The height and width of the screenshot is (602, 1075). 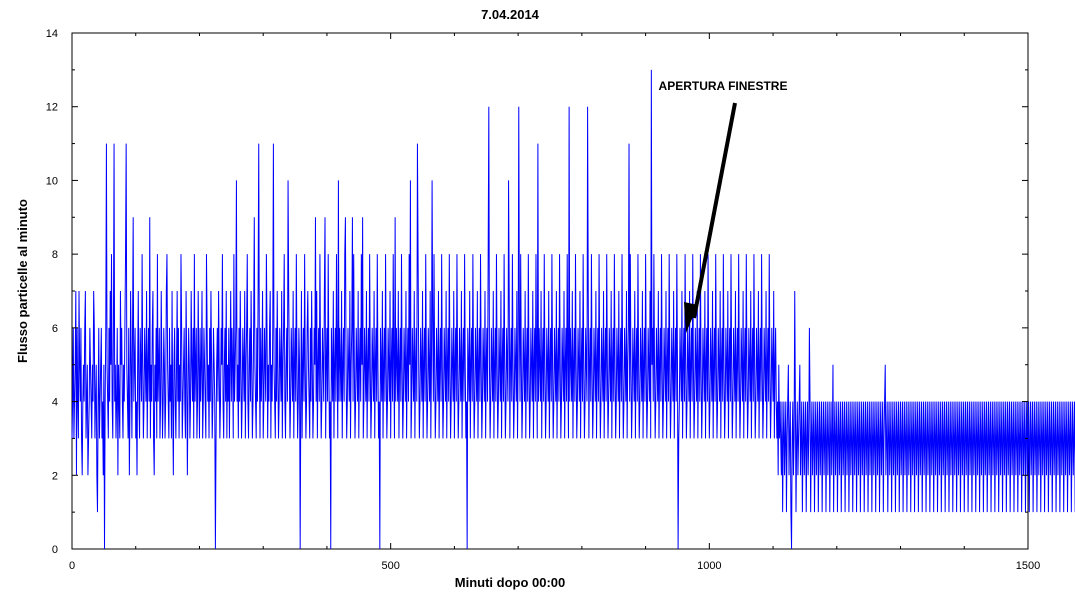 What do you see at coordinates (22, 281) in the screenshot?
I see `y-axis-label: Flusso particelle al minuto` at bounding box center [22, 281].